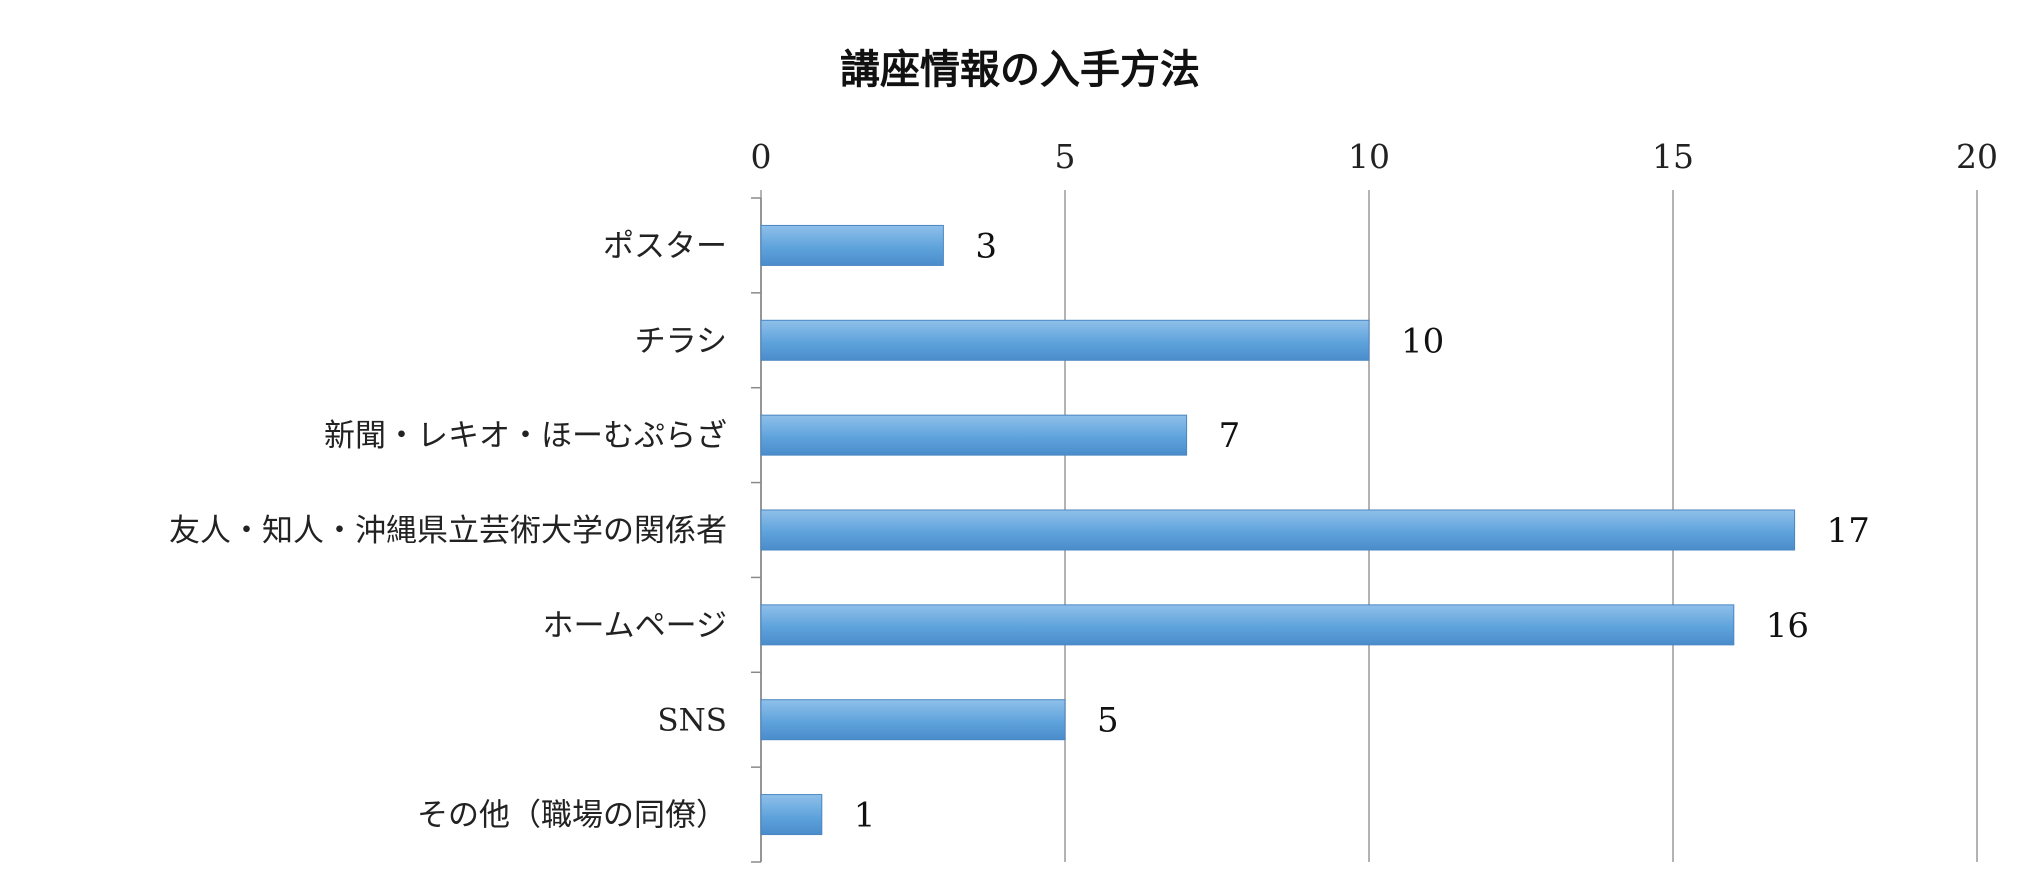 This screenshot has width=2020, height=896. Describe the element at coordinates (761, 156) in the screenshot. I see `x-tick-label: 0` at that location.